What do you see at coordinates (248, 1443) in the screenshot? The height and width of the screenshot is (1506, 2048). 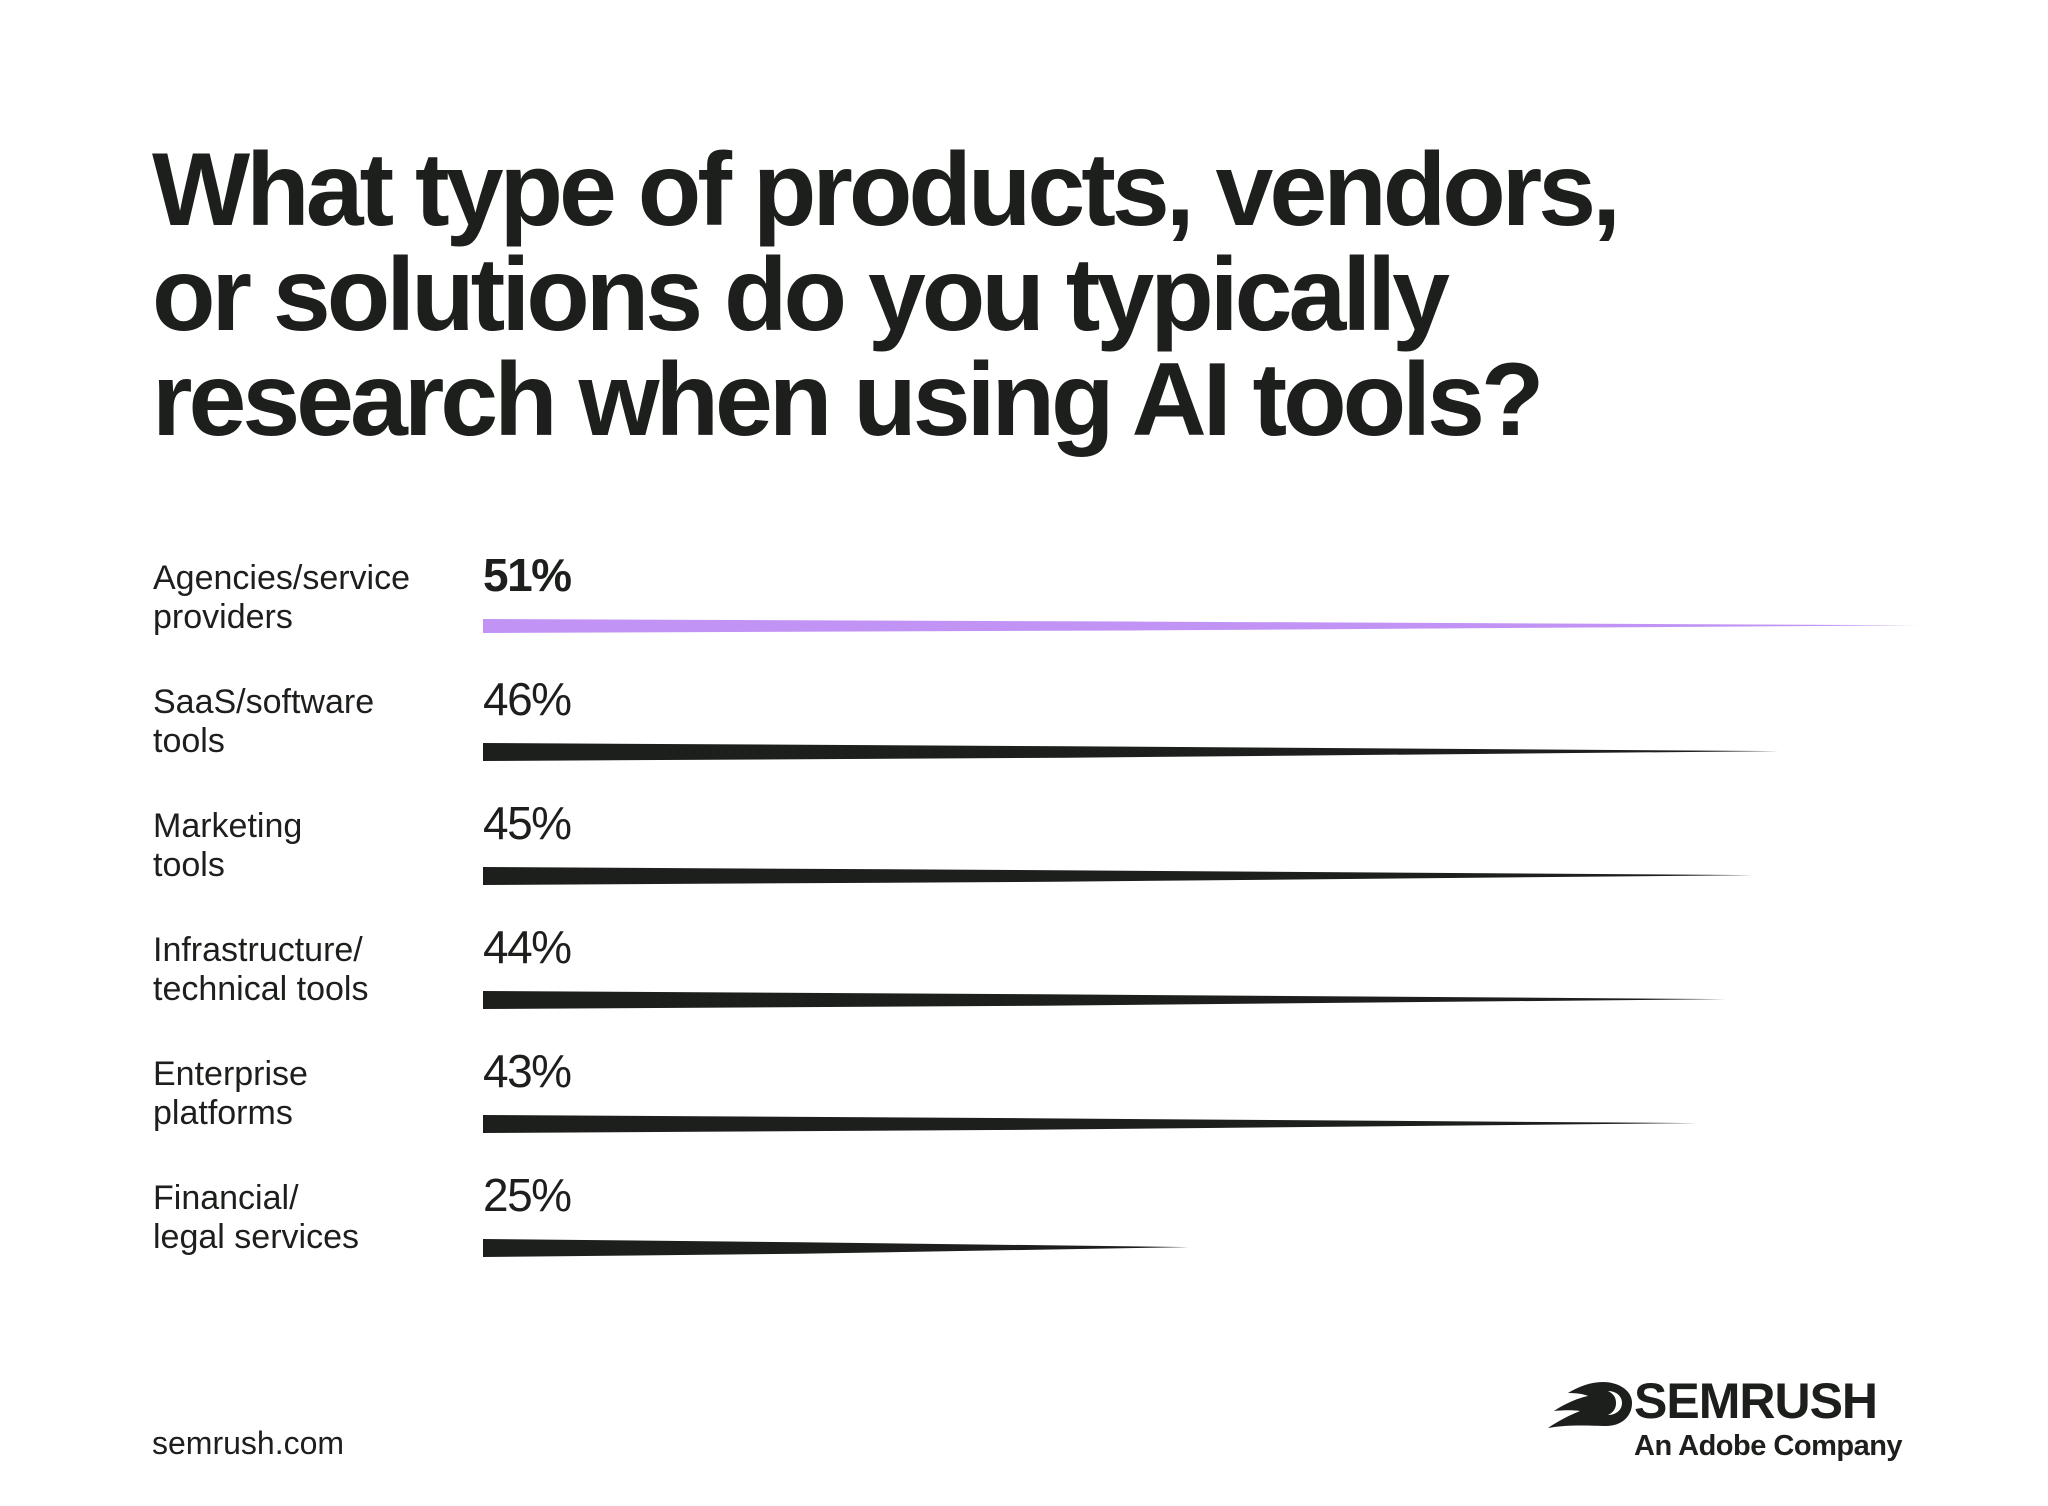 I see `footer-url: semrush.com` at bounding box center [248, 1443].